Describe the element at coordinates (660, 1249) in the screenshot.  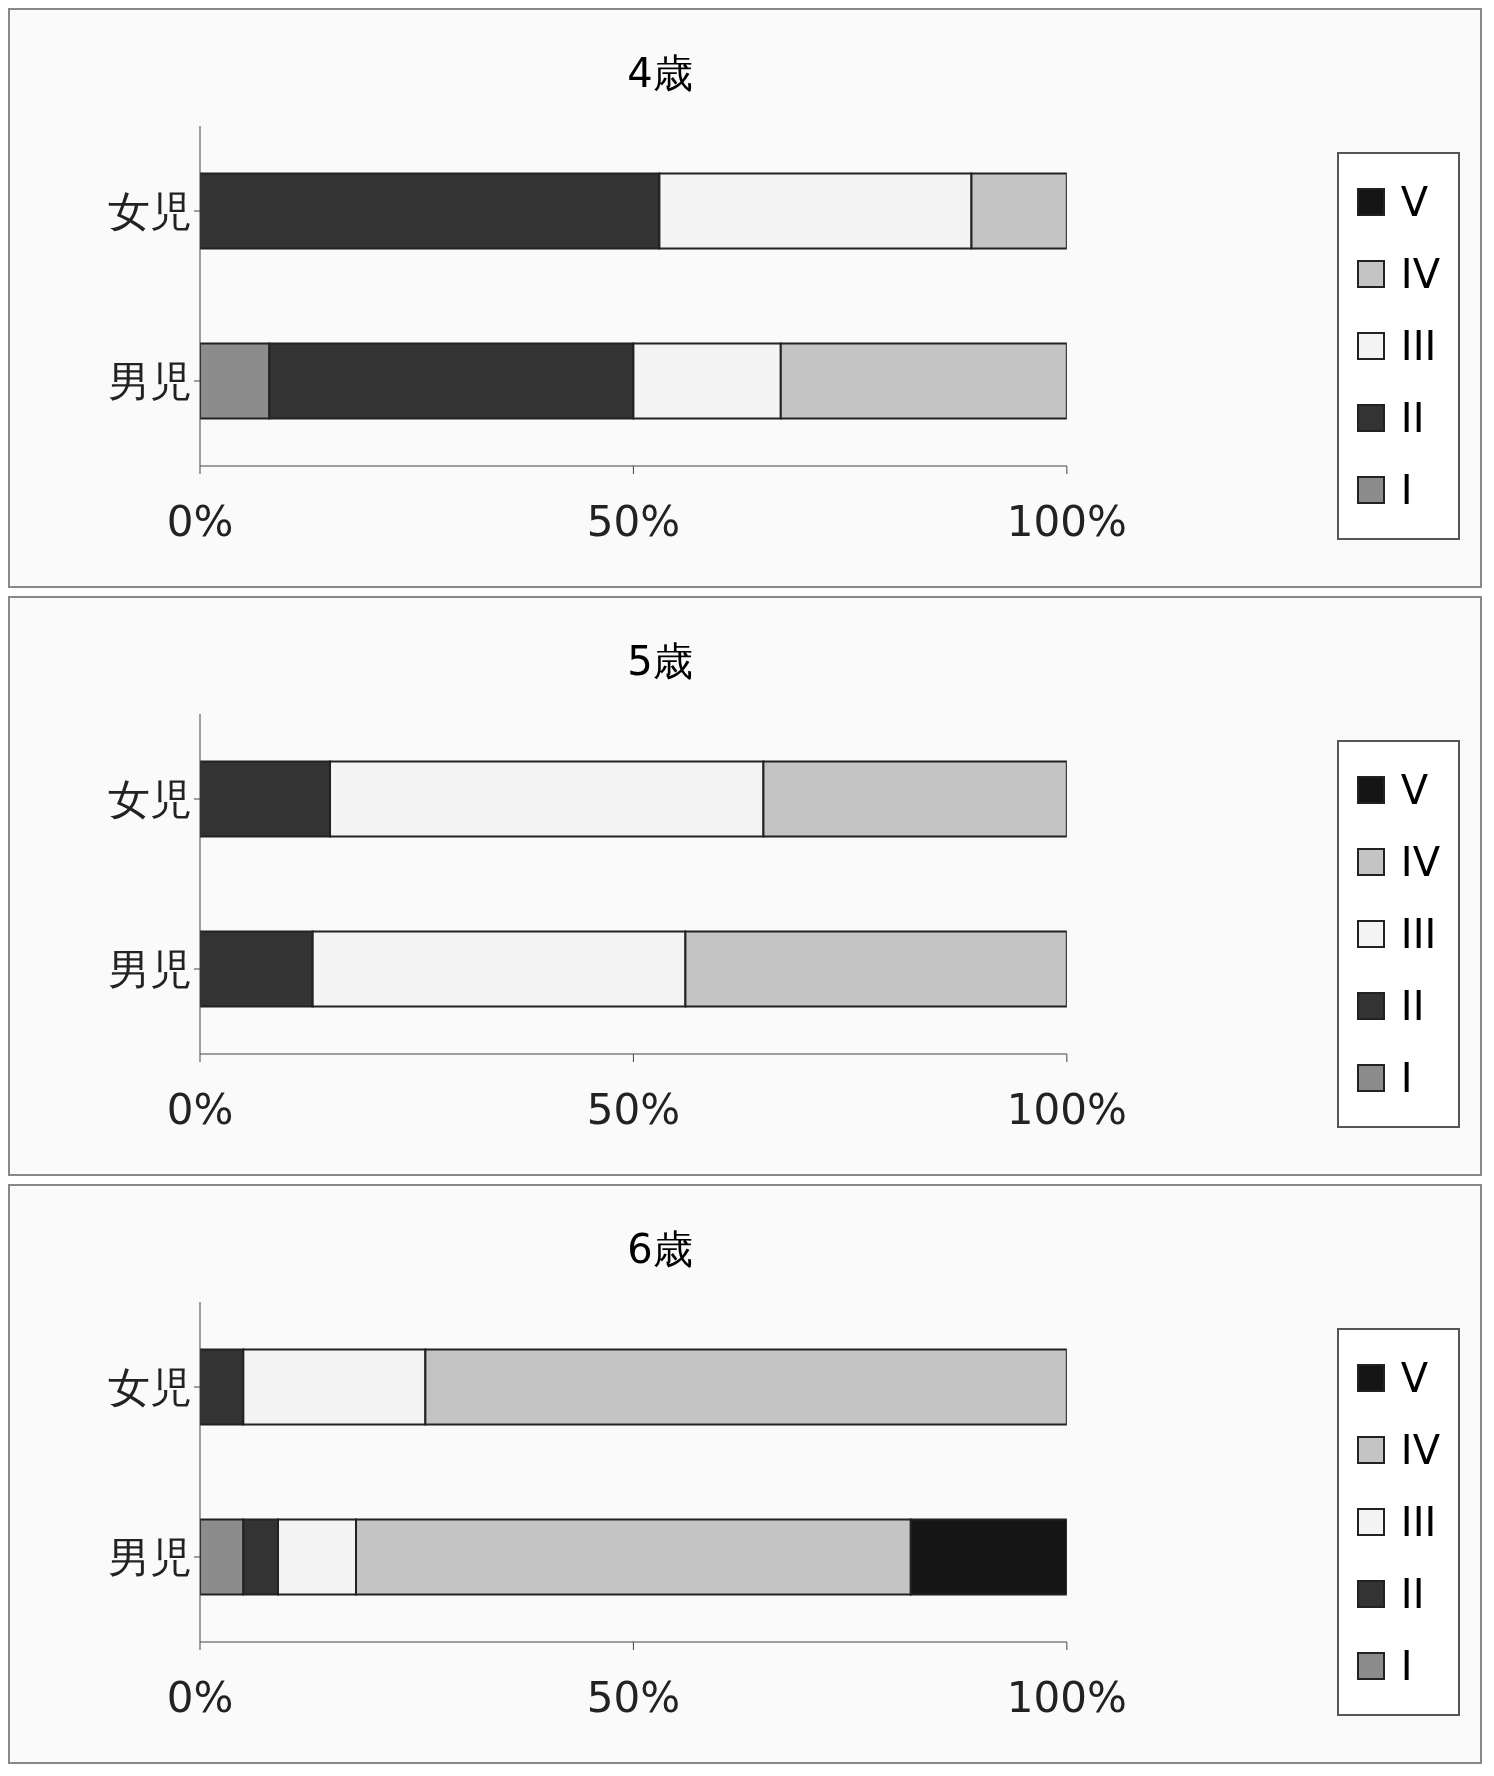
I see `chart-title: 6歳` at that location.